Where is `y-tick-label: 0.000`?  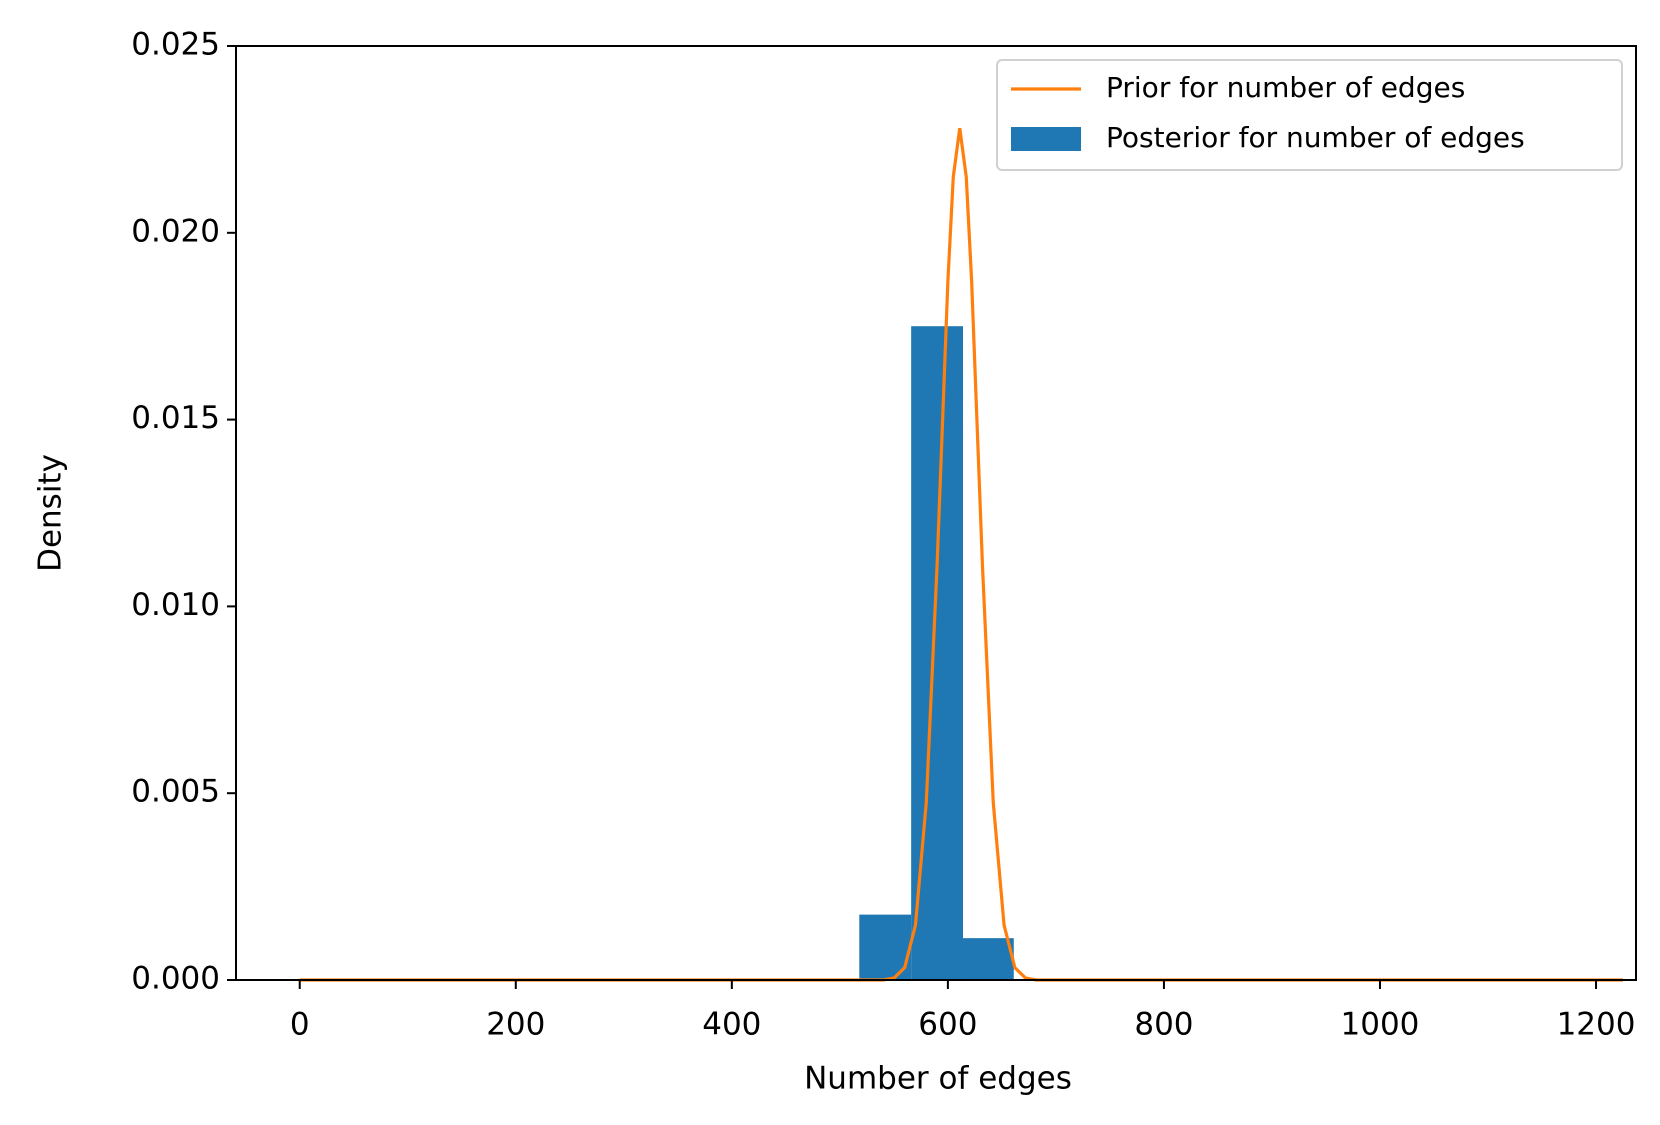
y-tick-label: 0.000 is located at coordinates (175, 979).